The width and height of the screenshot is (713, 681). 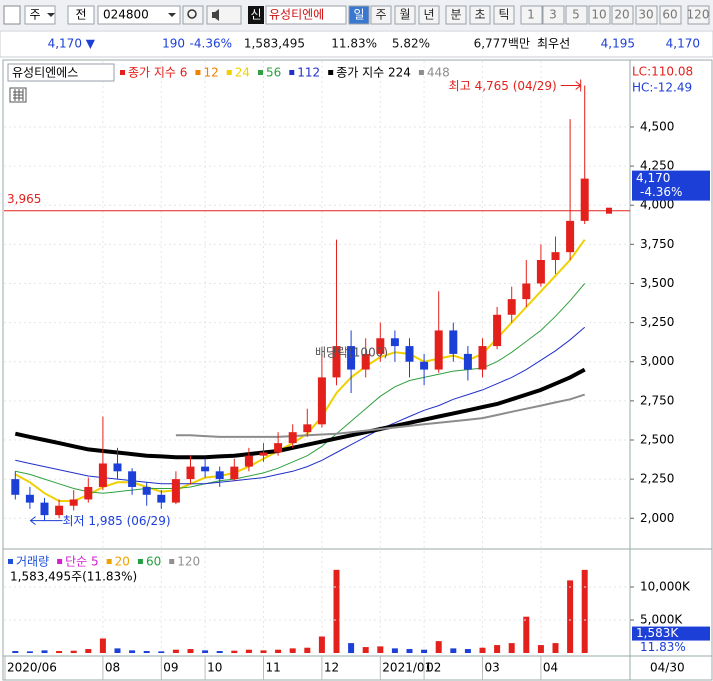 I want to click on kind-button, so click(x=81, y=15).